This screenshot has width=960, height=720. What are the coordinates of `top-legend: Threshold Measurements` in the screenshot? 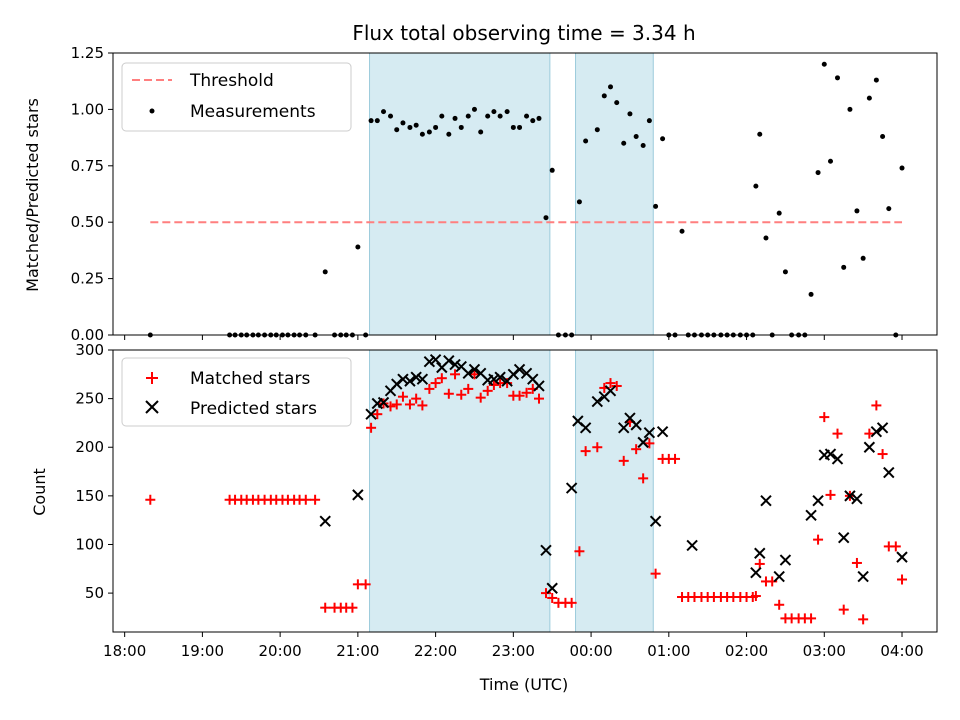 It's located at (236, 97).